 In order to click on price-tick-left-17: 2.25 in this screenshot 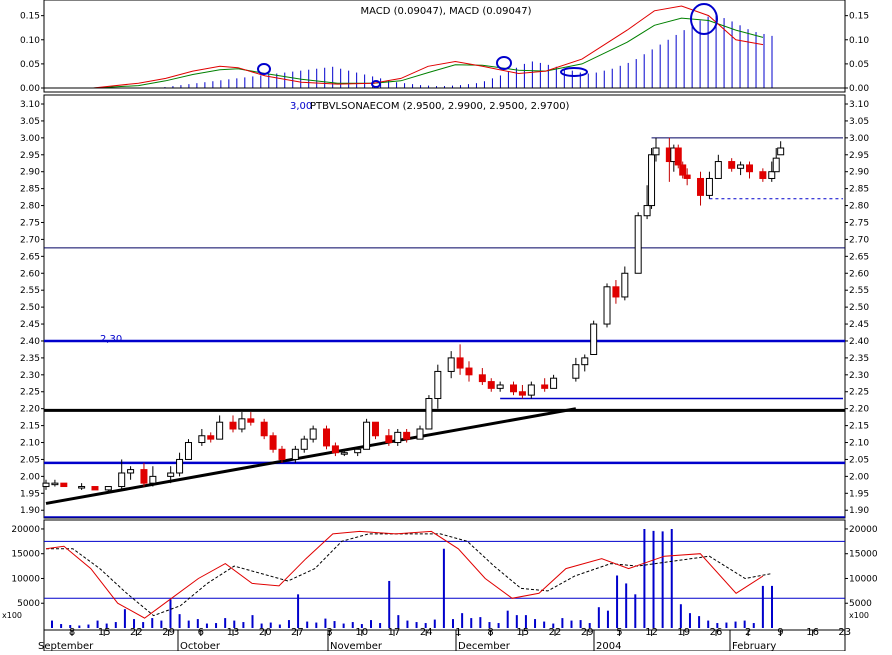, I will do `click(30, 393)`.